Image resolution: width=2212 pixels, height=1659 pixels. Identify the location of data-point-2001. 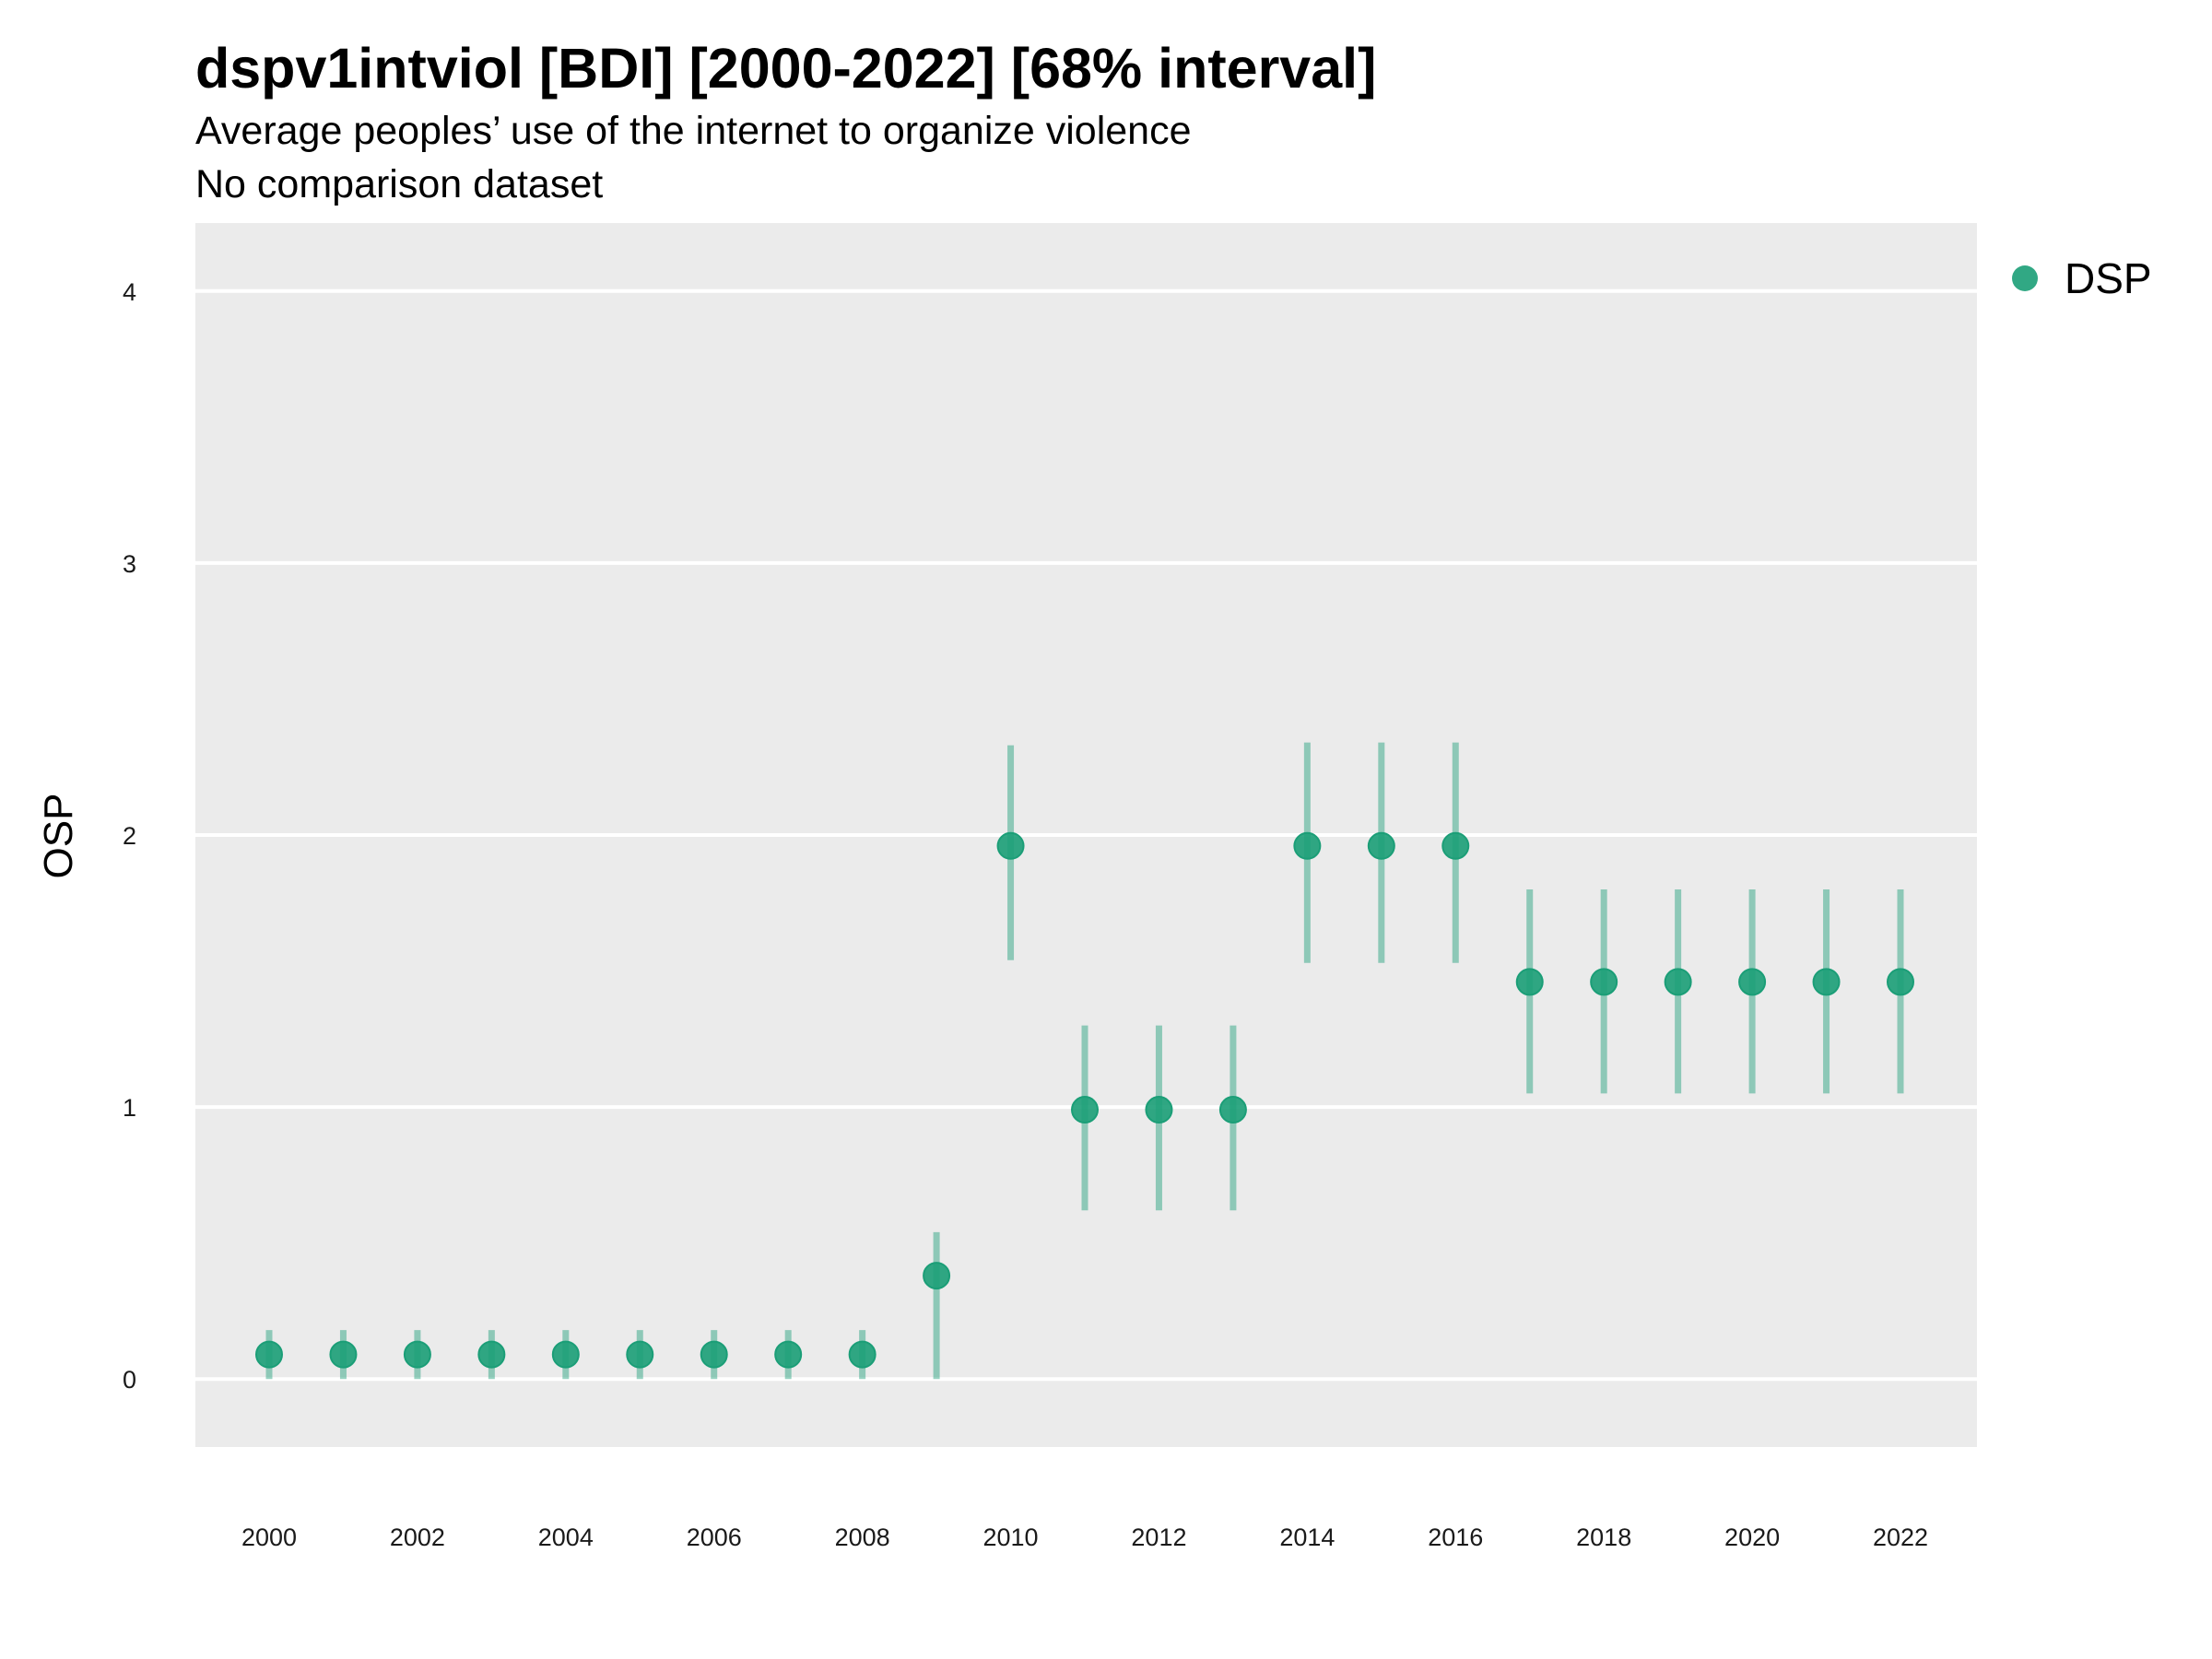
(343, 1354).